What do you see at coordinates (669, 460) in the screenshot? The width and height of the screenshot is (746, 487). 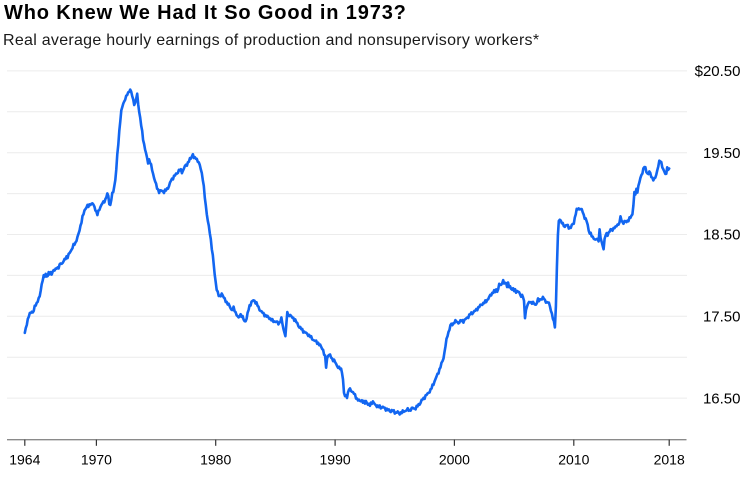 I see `svg-text: 2018` at bounding box center [669, 460].